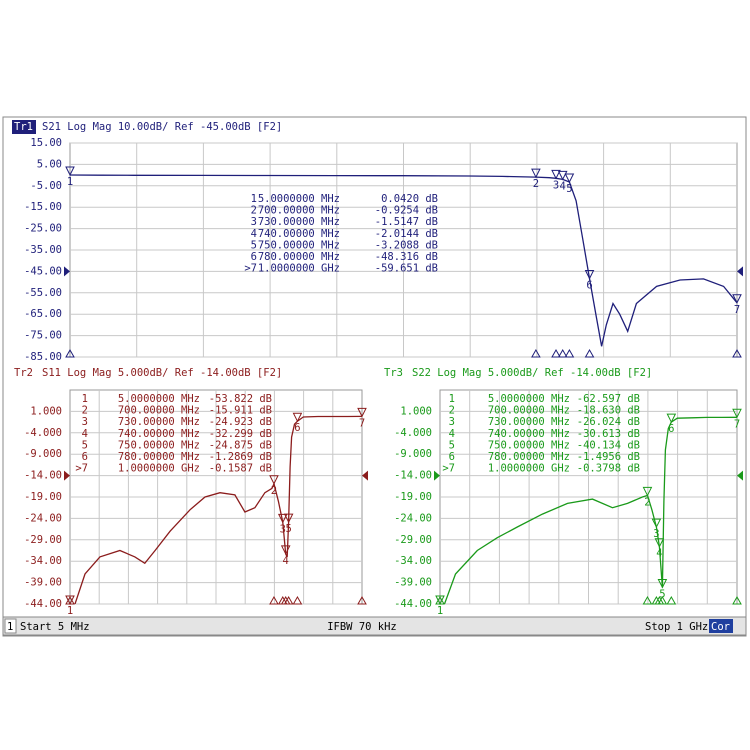  What do you see at coordinates (737, 310) in the screenshot?
I see `marker-label: 7` at bounding box center [737, 310].